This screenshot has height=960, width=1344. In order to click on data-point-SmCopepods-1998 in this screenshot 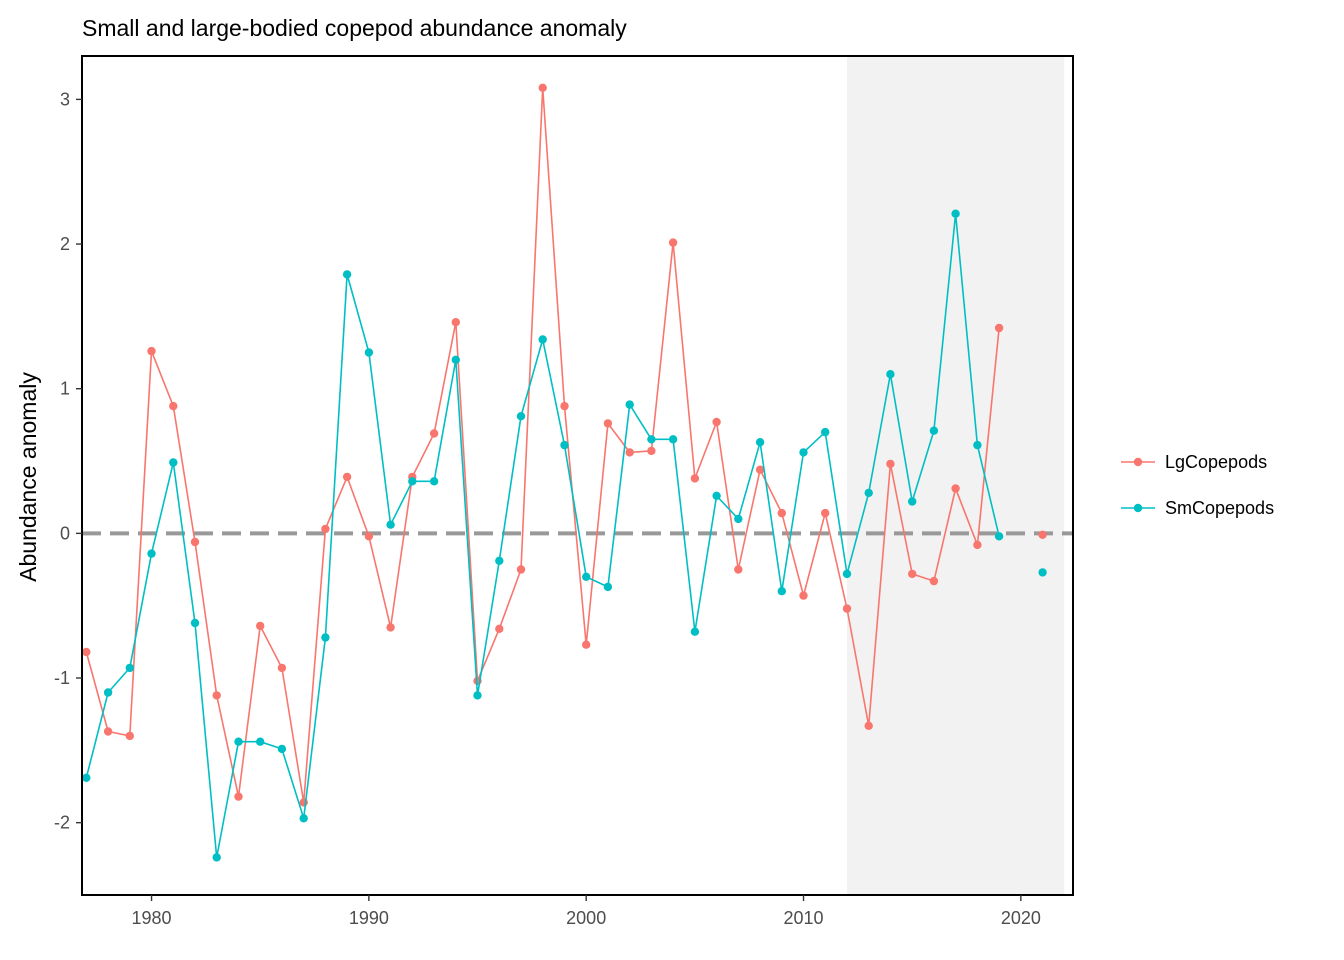, I will do `click(542, 339)`.